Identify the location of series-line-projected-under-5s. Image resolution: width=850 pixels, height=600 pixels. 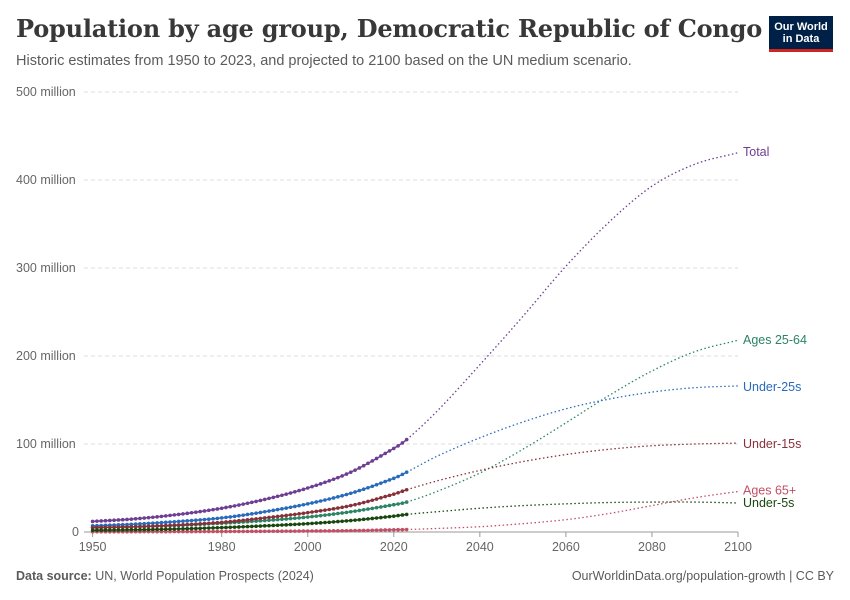
(572, 508).